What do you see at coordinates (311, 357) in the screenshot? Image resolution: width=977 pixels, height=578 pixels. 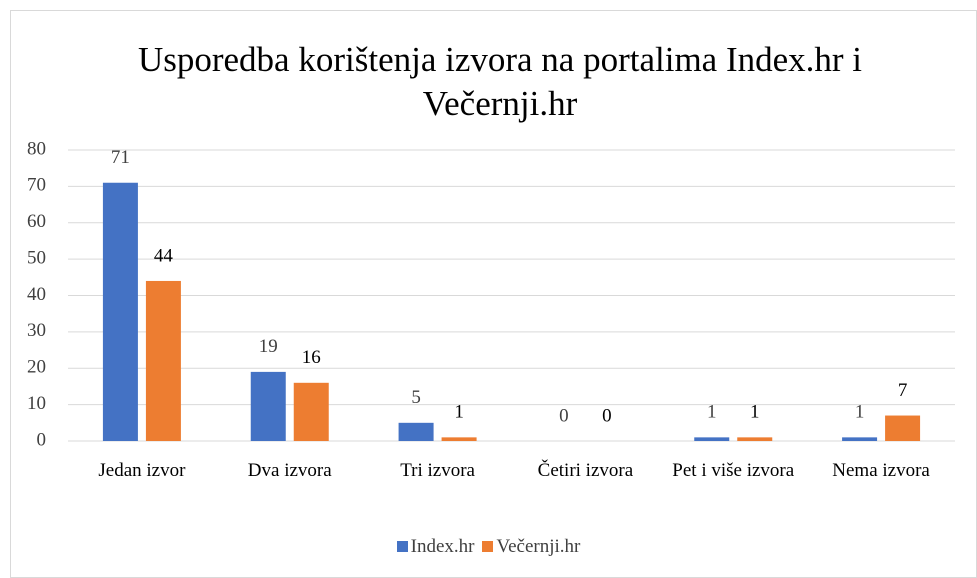 I see `data-label: 16` at bounding box center [311, 357].